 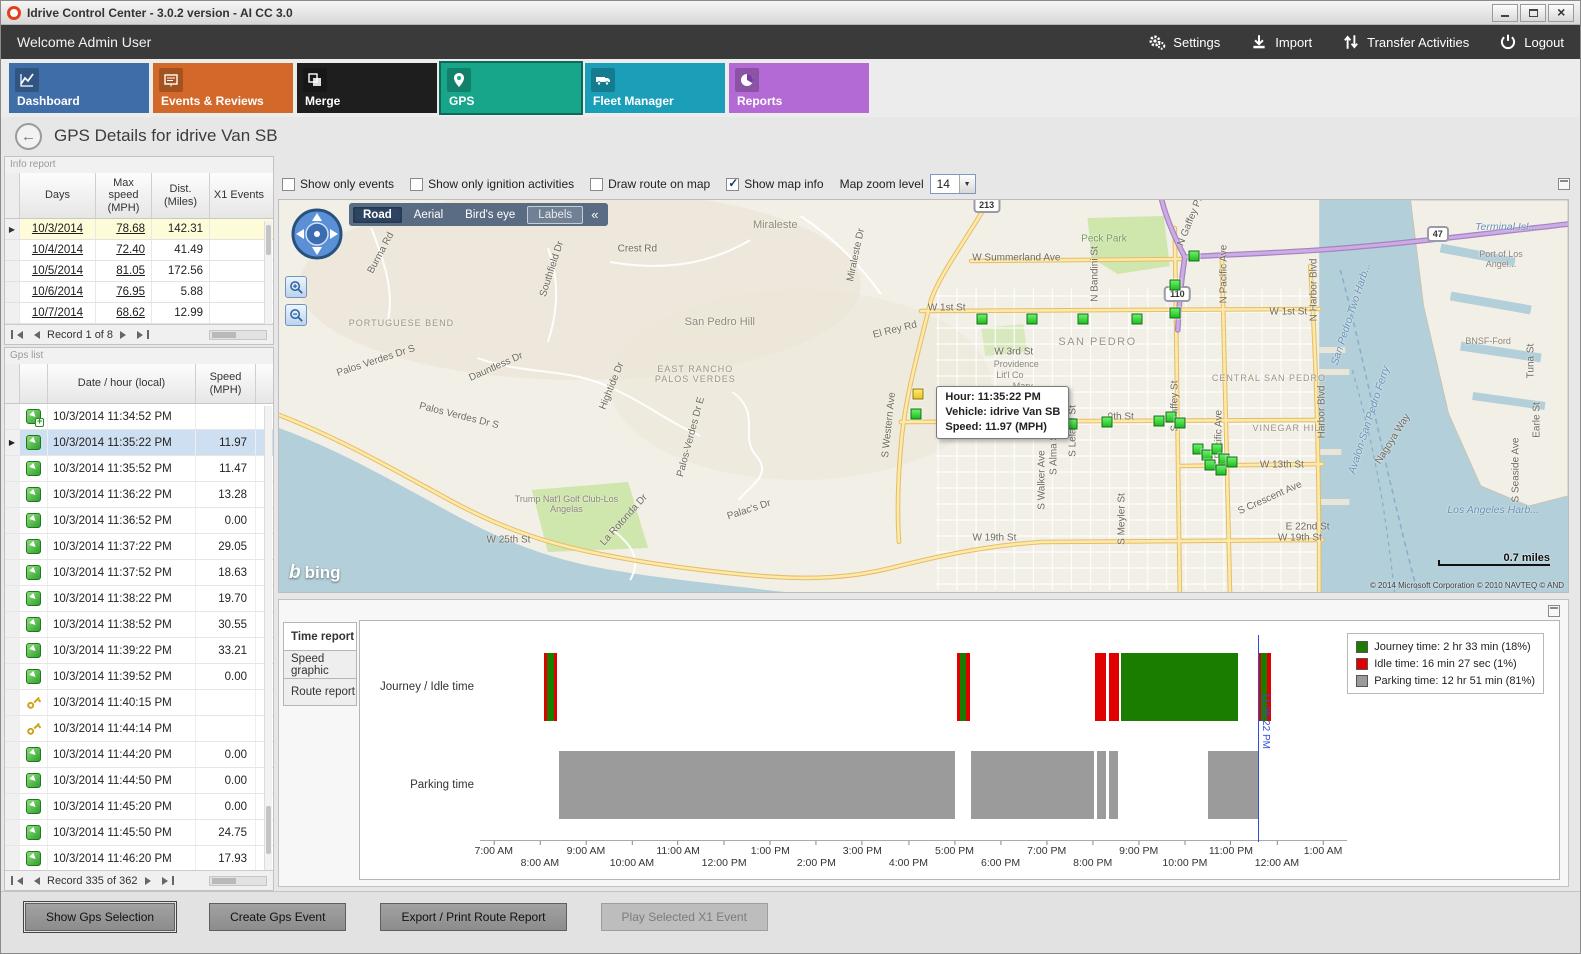 What do you see at coordinates (28, 136) in the screenshot?
I see `back-button` at bounding box center [28, 136].